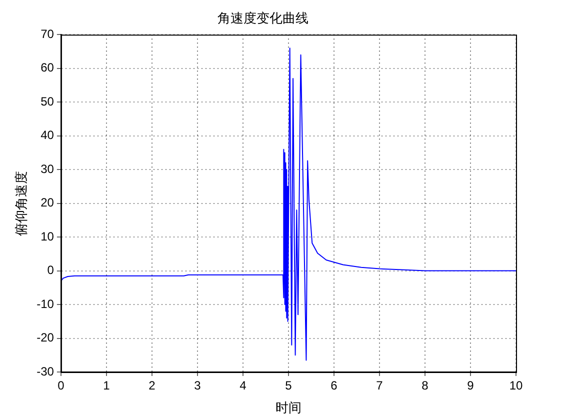  I want to click on x-tick-label: 0, so click(61, 385).